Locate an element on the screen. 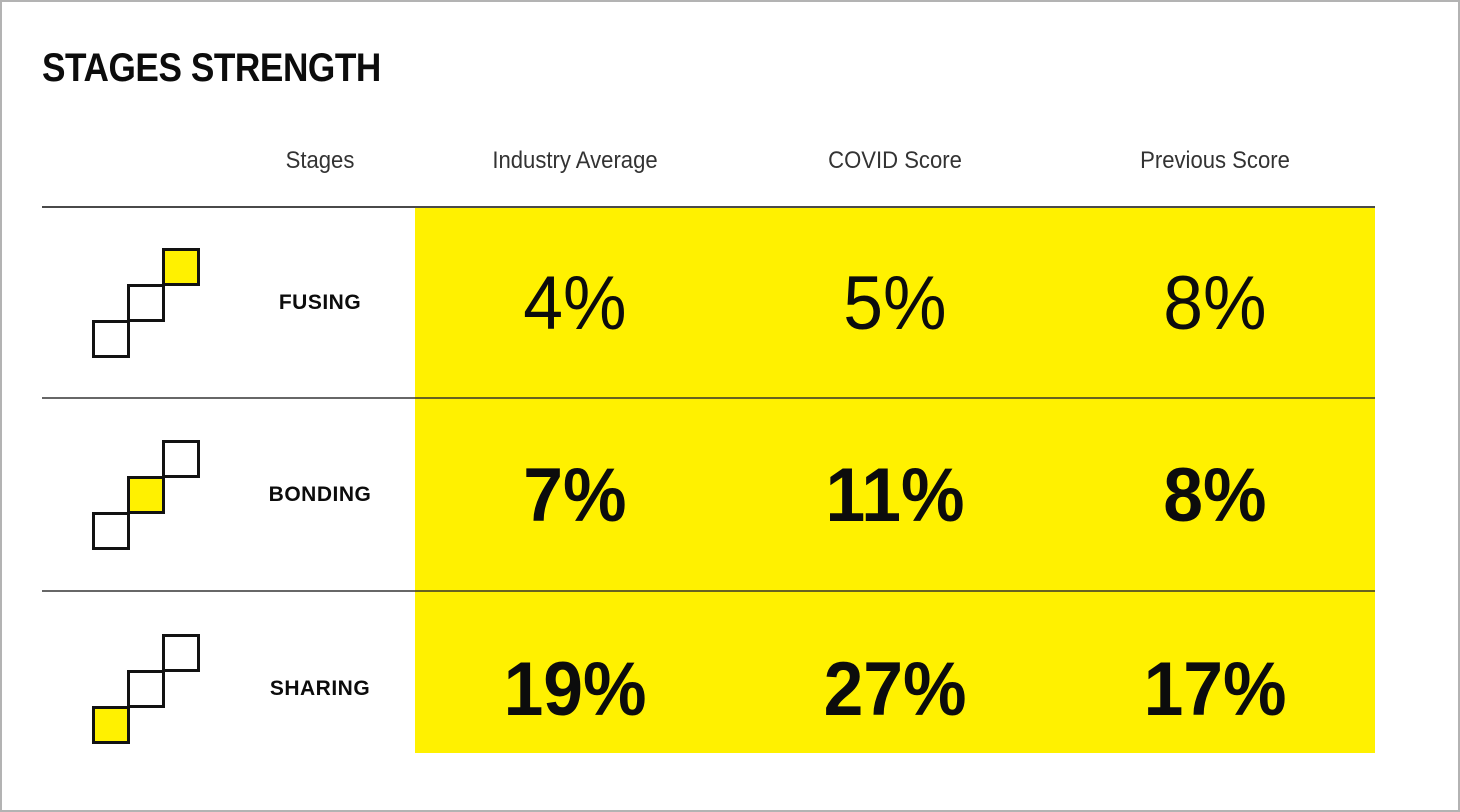  previous-score-value: 17% is located at coordinates (1215, 689).